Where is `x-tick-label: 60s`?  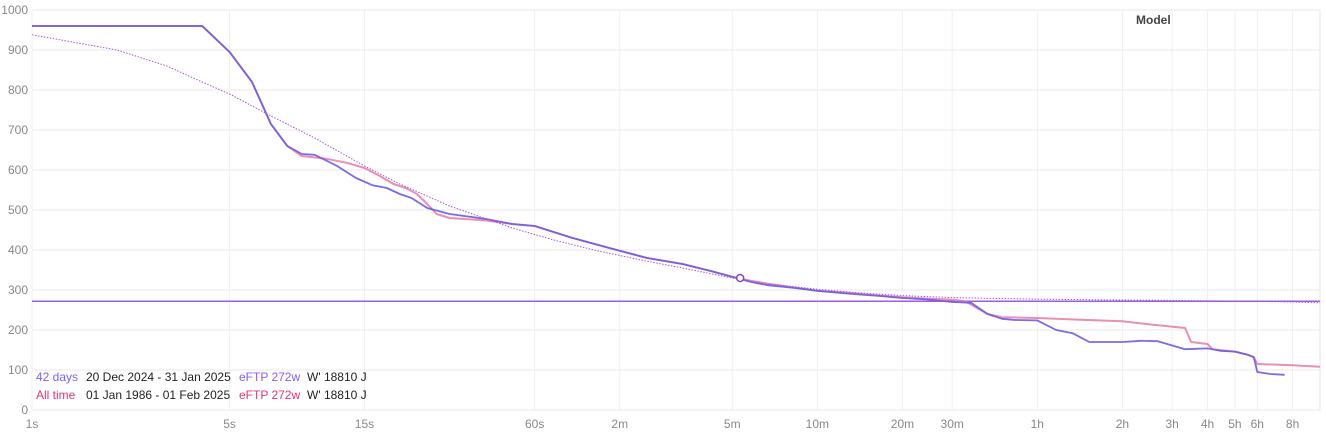 x-tick-label: 60s is located at coordinates (534, 424).